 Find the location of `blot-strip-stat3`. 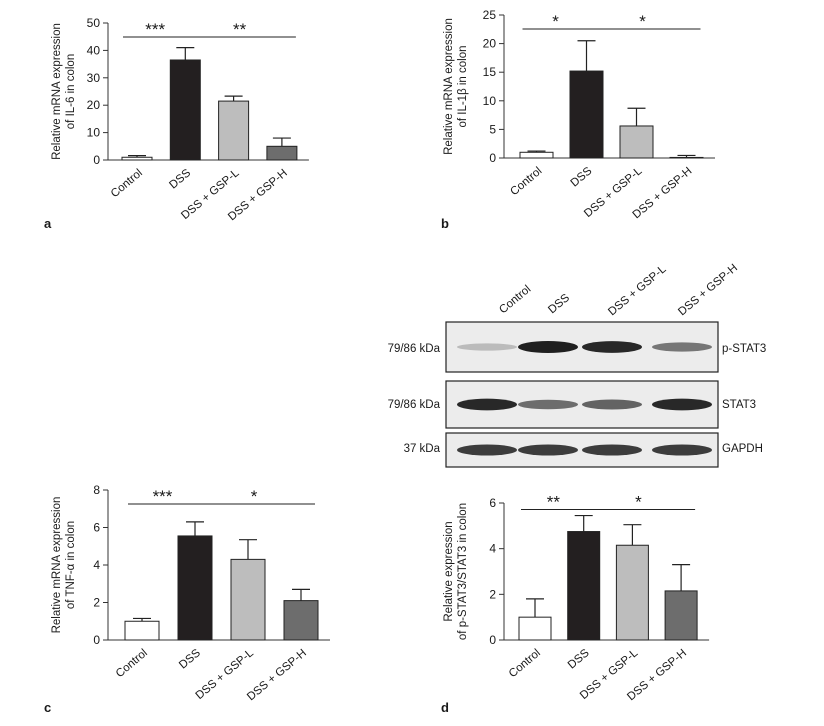

blot-strip-stat3 is located at coordinates (582, 404).